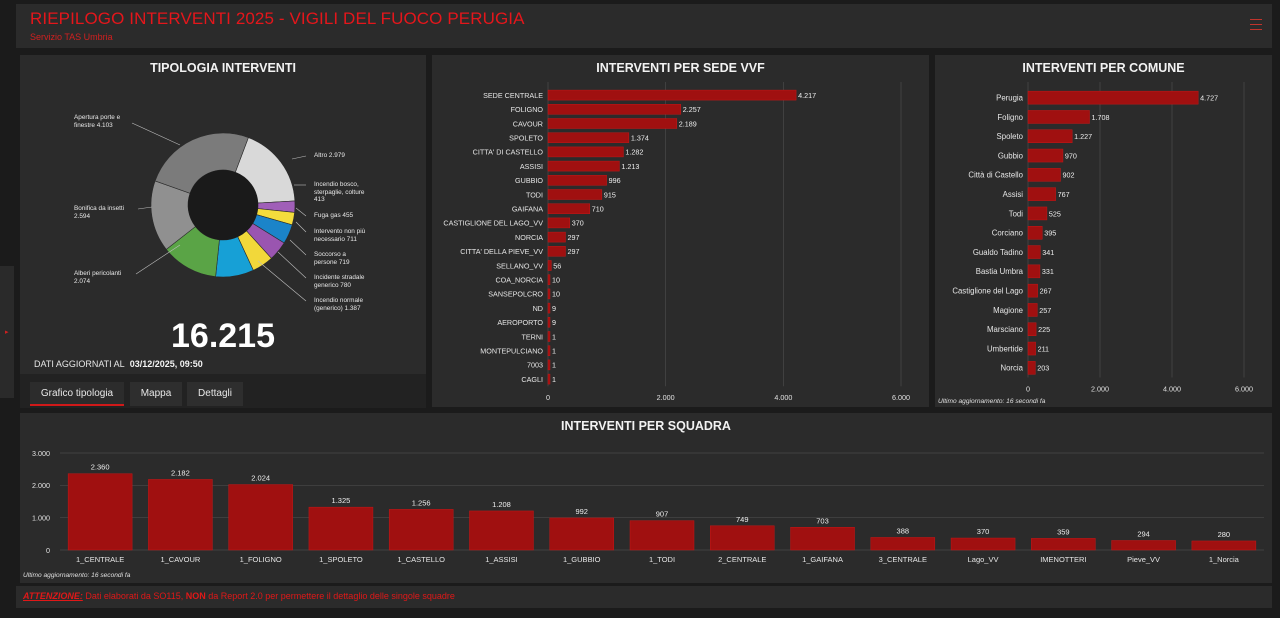 The width and height of the screenshot is (1280, 618). Describe the element at coordinates (573, 237) in the screenshot. I see `value-label-norcia: 297` at that location.